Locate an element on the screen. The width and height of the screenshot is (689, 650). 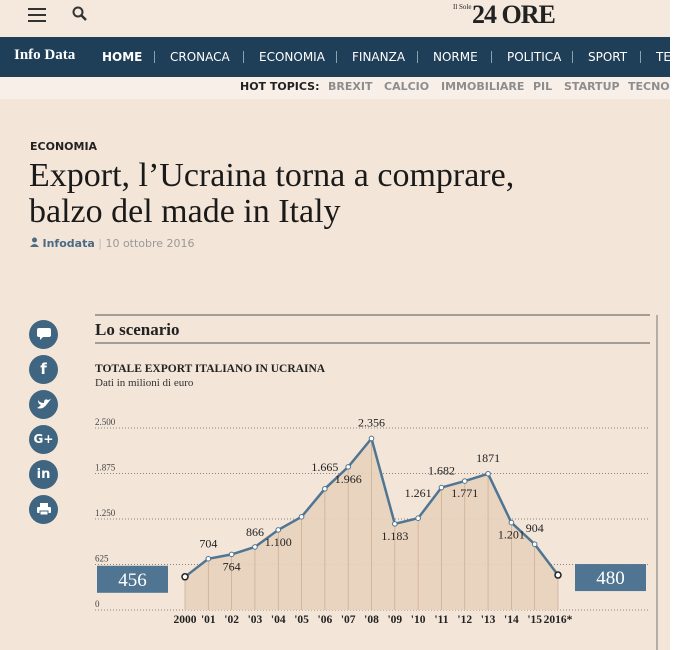
x-tick-label: '10 is located at coordinates (418, 620).